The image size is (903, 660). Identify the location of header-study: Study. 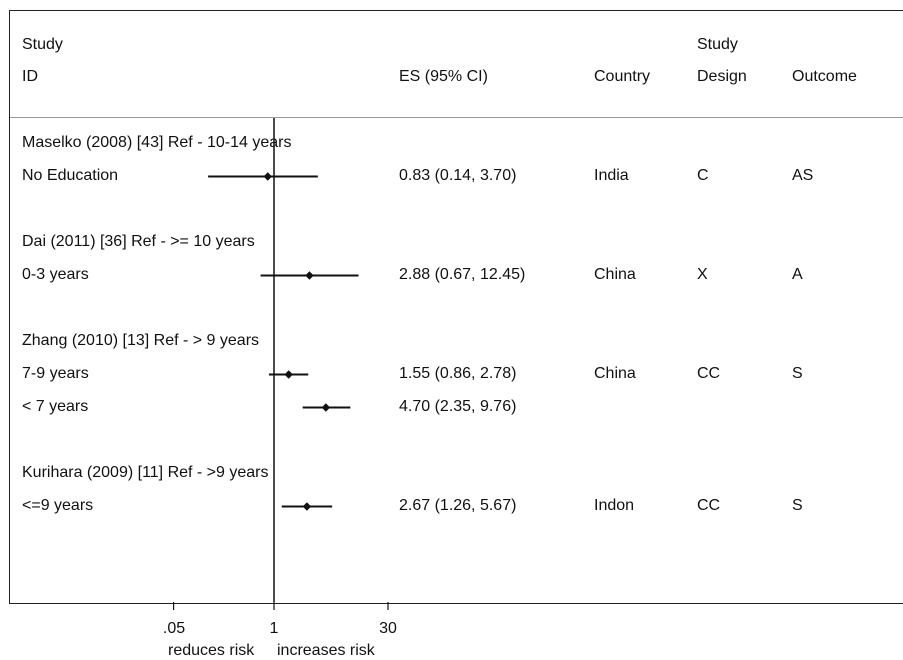
(42, 44).